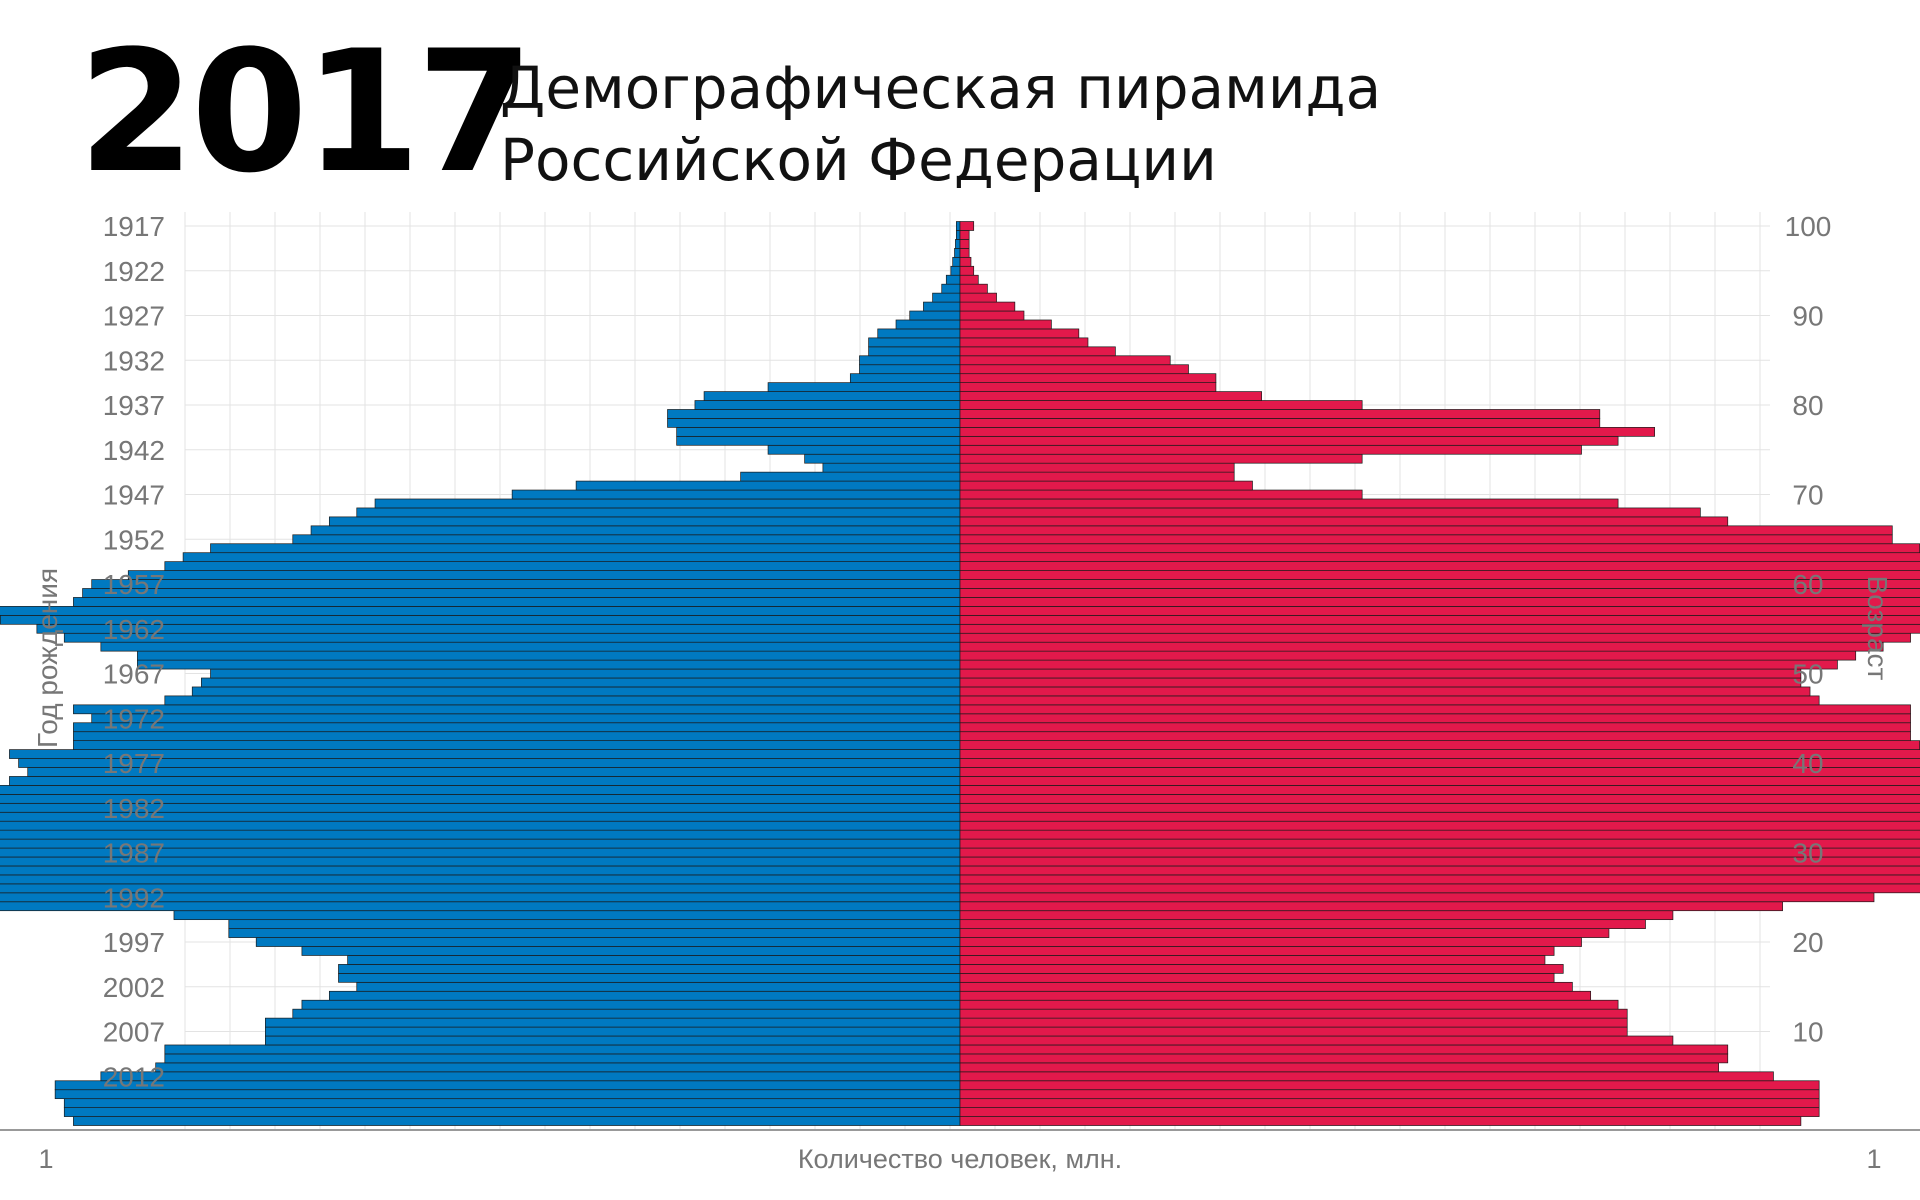  Describe the element at coordinates (134, 897) in the screenshot. I see `birth-year-tick-label: 1992` at that location.